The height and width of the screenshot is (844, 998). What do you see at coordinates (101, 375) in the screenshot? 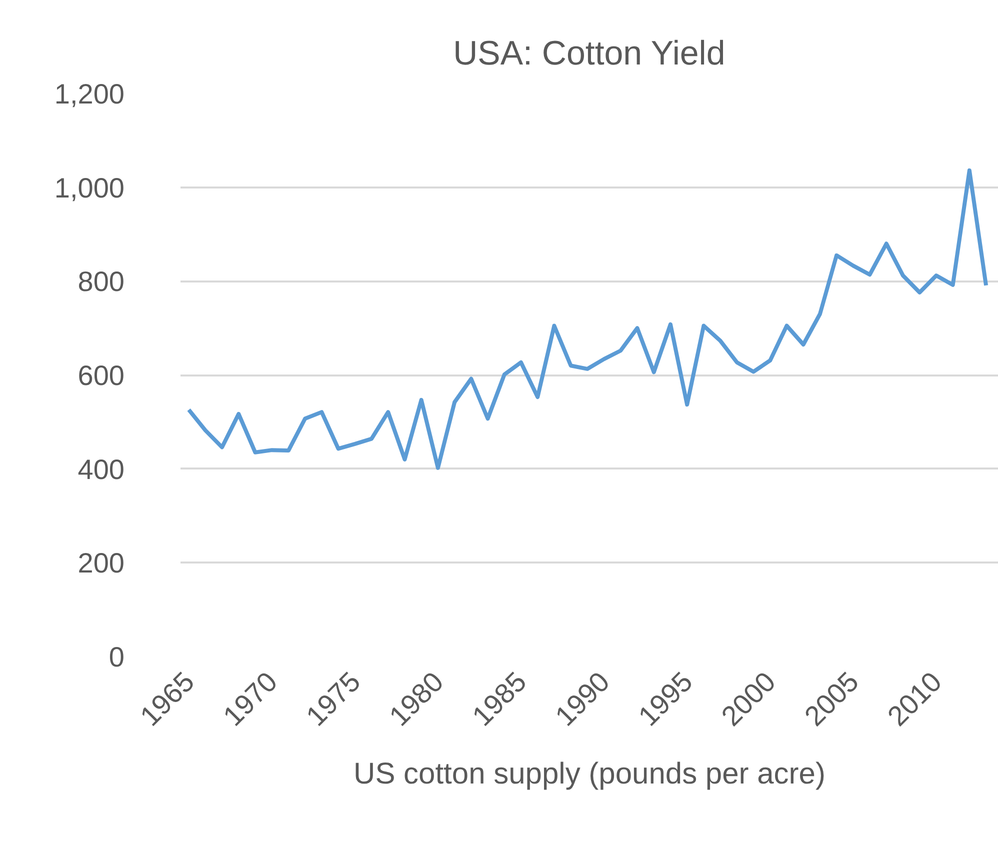
I see `y-tick-label: 600` at bounding box center [101, 375].